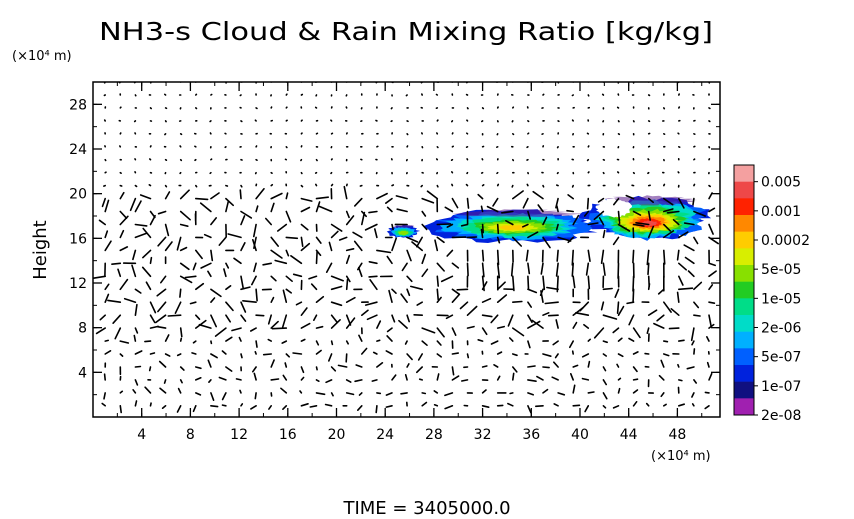  What do you see at coordinates (649, 223) in the screenshot?
I see `contour-level` at bounding box center [649, 223].